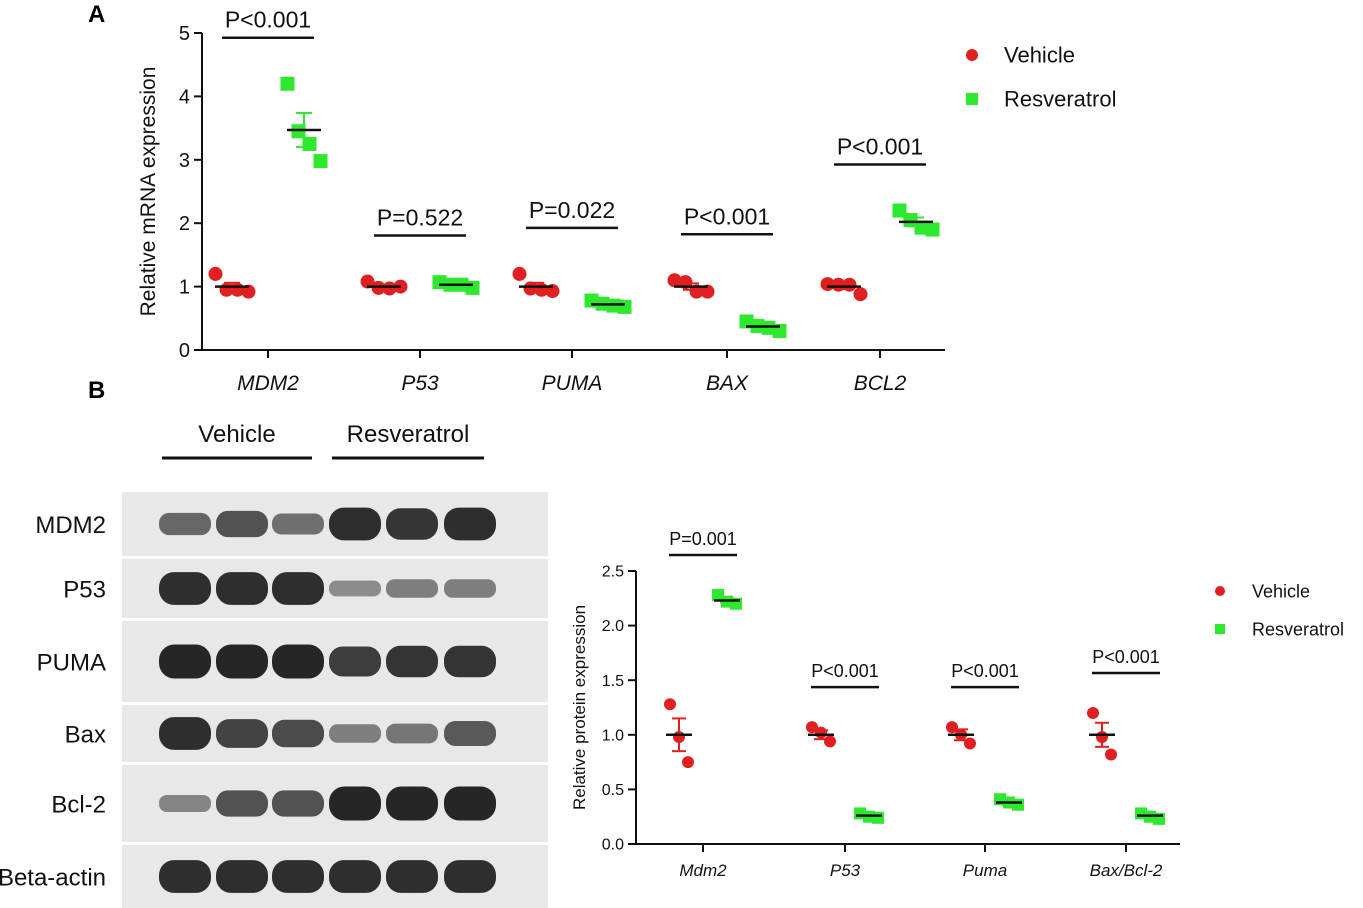 The height and width of the screenshot is (908, 1363). Describe the element at coordinates (96, 14) in the screenshot. I see `panel-a-label: A` at that location.